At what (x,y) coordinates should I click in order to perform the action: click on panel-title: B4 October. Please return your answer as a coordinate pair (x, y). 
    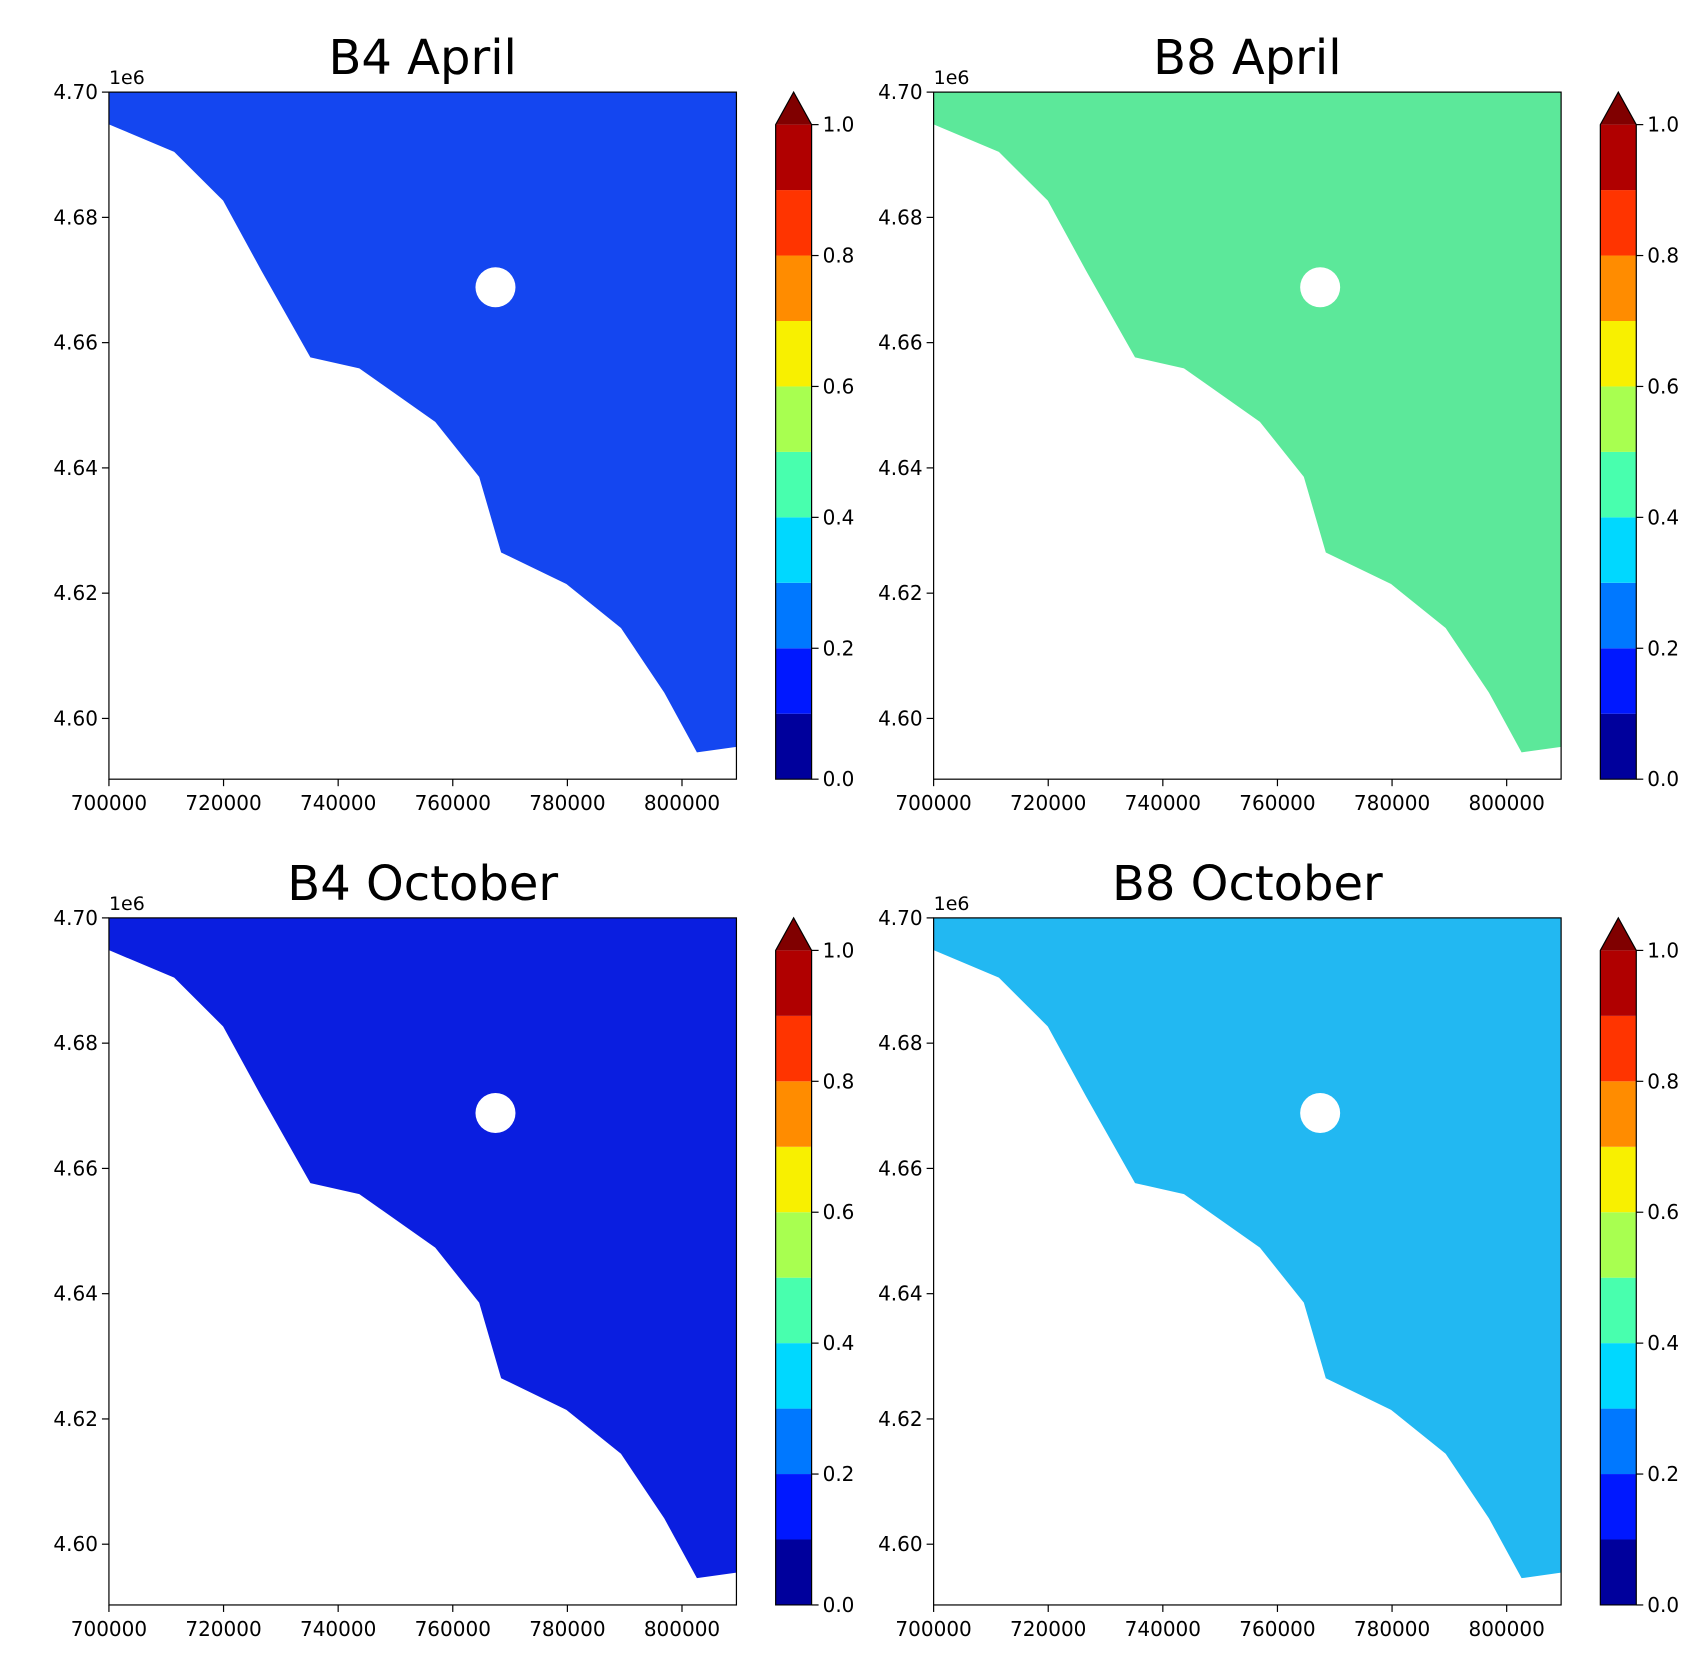
    Looking at the image, I should click on (422, 884).